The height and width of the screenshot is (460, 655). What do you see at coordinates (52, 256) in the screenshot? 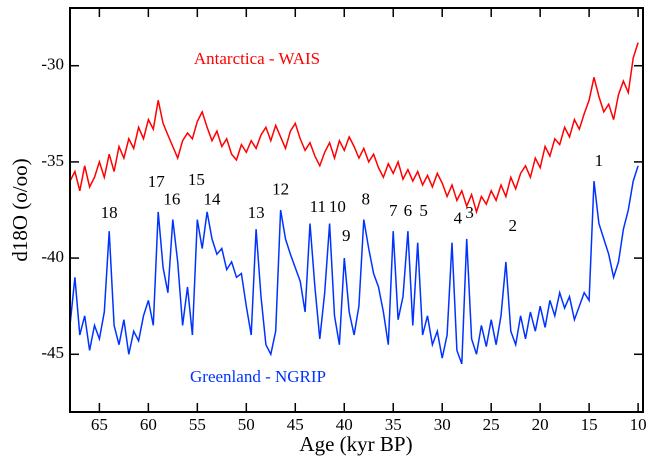
I see `y-tick-label: -40` at bounding box center [52, 256].